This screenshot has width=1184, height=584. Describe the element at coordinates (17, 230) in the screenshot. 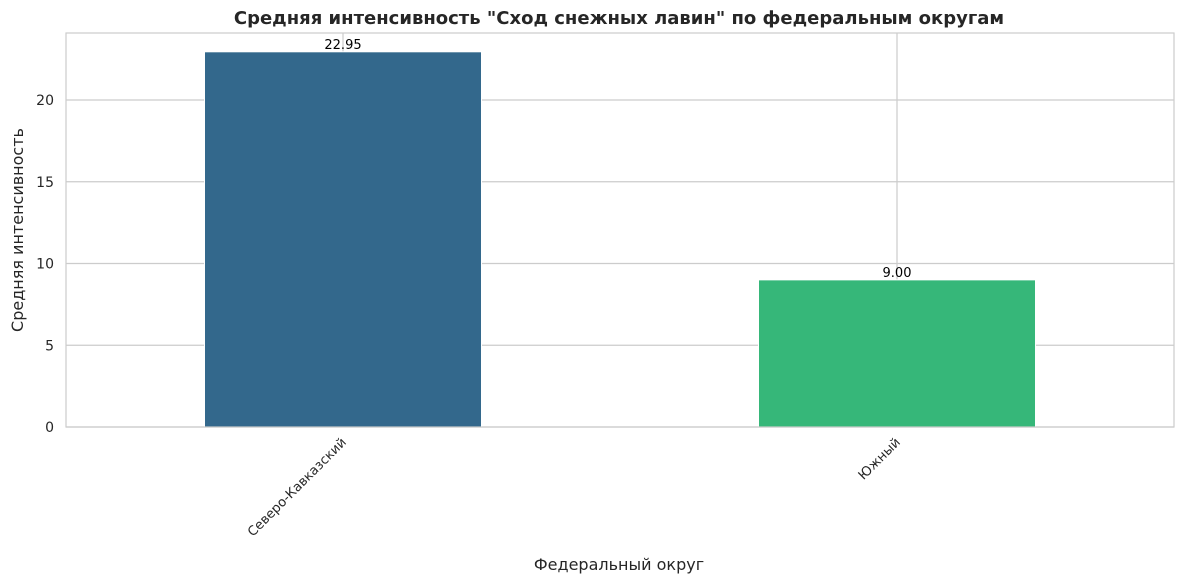

I see `y-axis-label: Средняя интенсивность` at that location.